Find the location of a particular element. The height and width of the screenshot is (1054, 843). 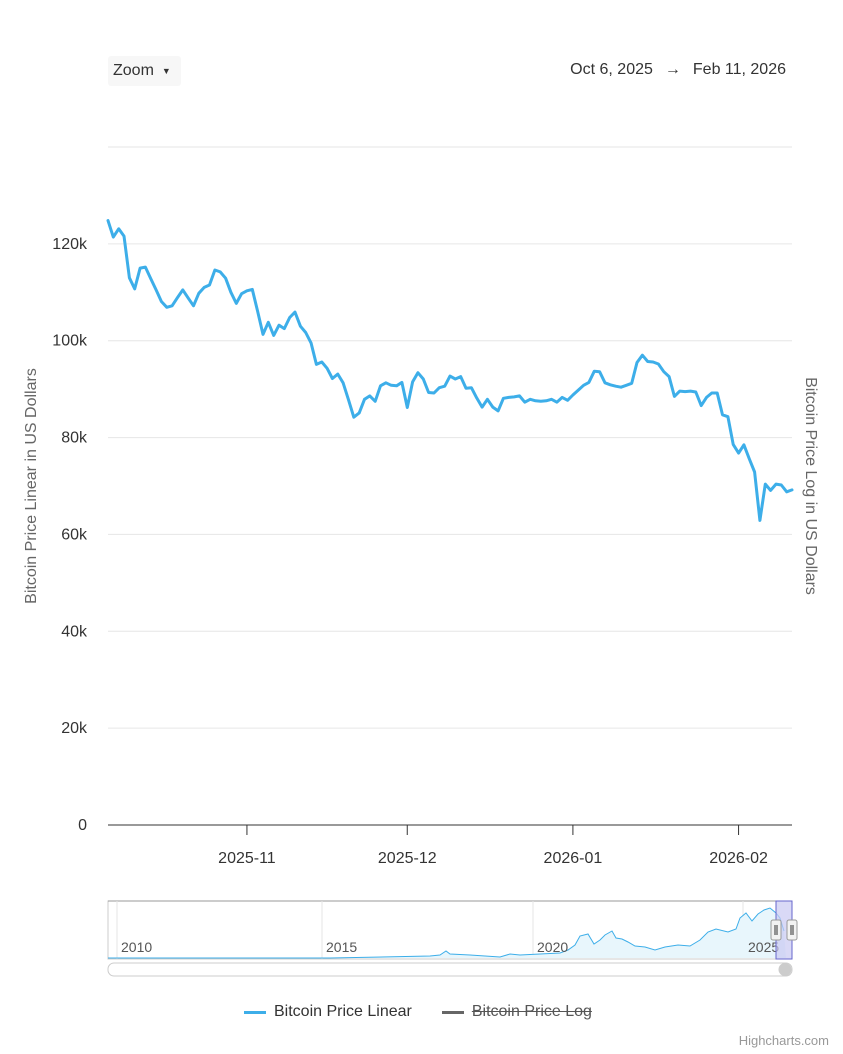

navigator-series-line is located at coordinates (446, 933).